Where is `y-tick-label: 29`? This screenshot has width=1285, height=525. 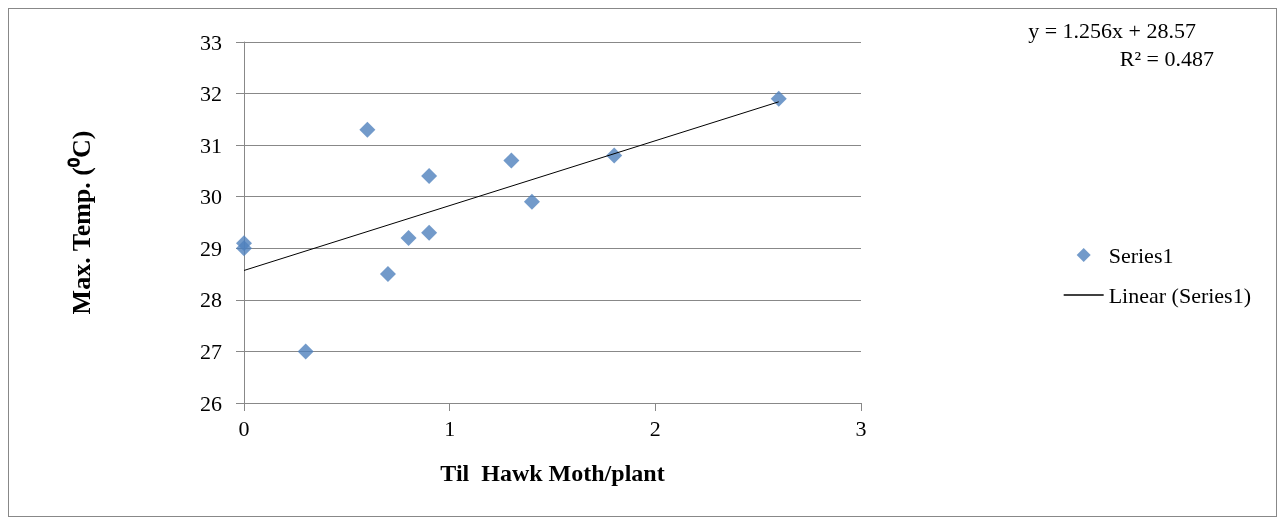
y-tick-label: 29 is located at coordinates (211, 248).